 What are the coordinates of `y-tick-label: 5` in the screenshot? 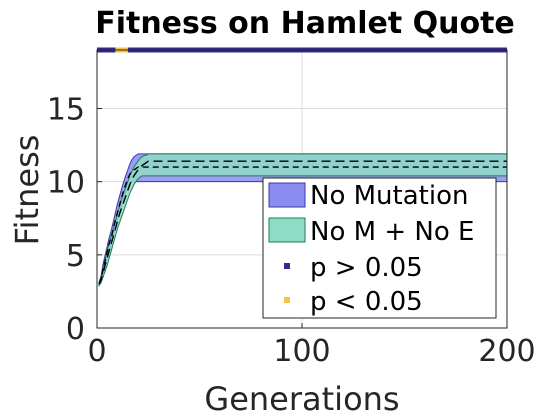 It's located at (75, 256).